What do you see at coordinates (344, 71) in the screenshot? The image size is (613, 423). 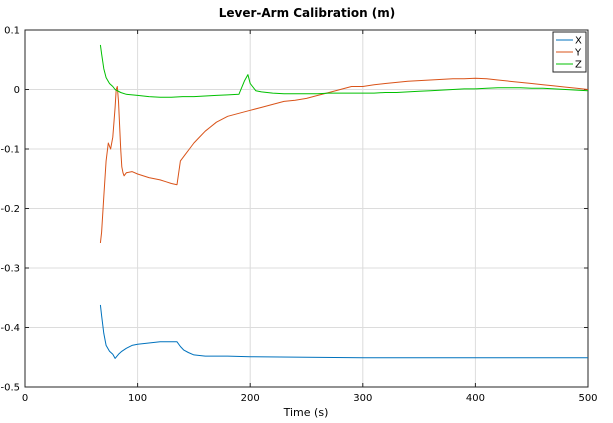 I see `series-line-z` at bounding box center [344, 71].